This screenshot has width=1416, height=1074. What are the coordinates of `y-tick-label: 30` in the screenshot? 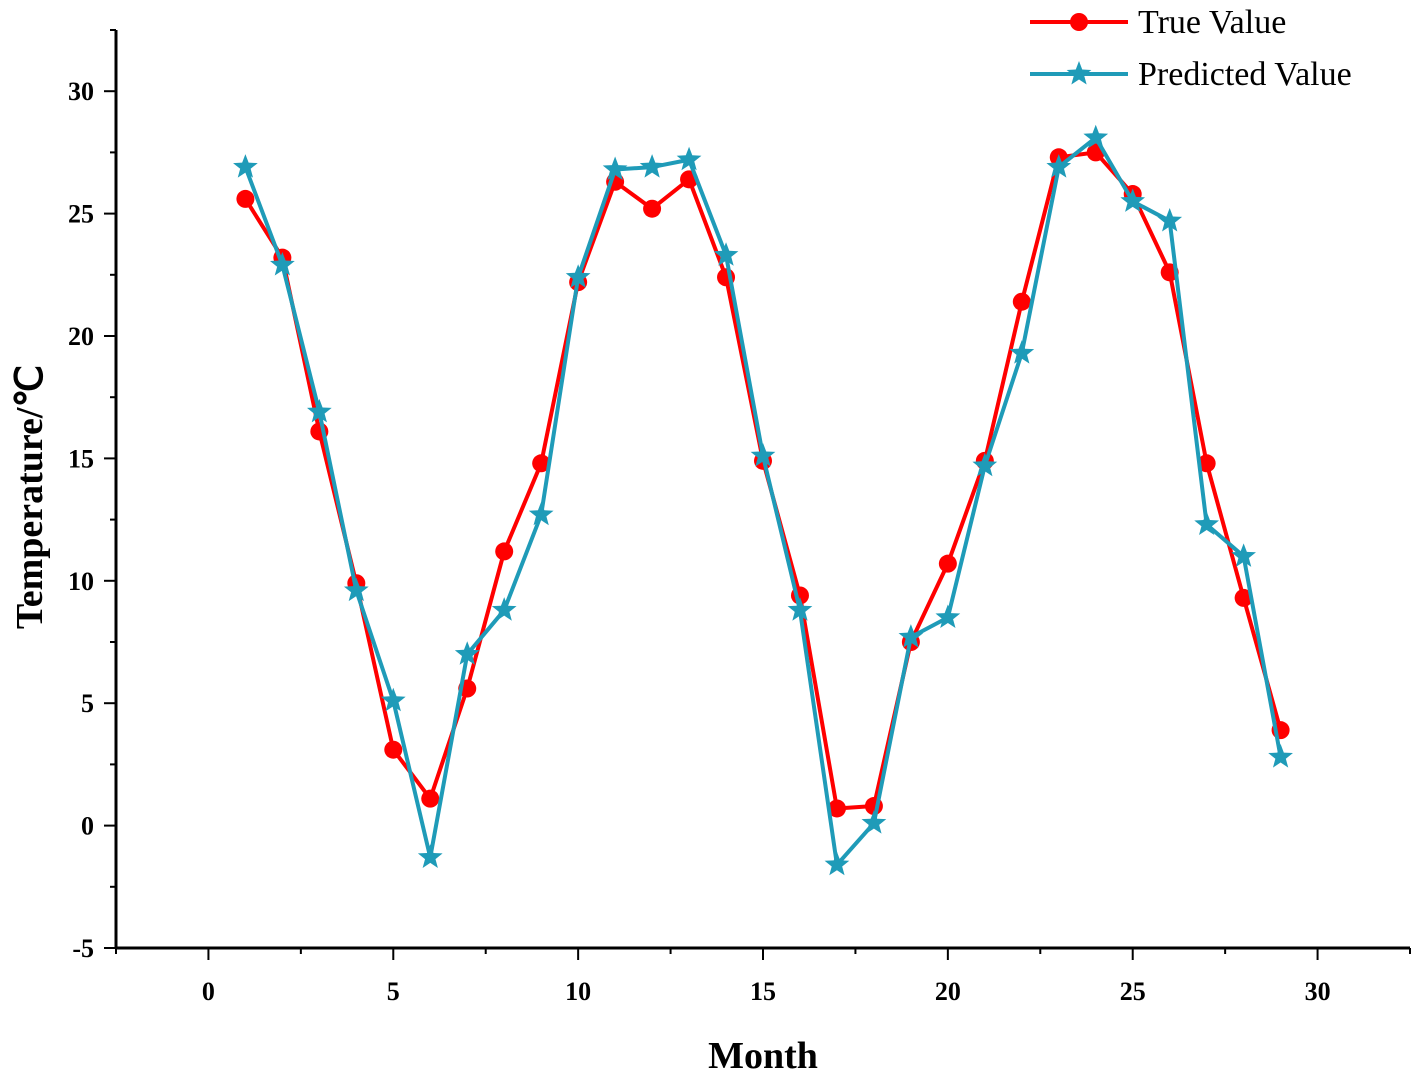 It's located at (81, 91).